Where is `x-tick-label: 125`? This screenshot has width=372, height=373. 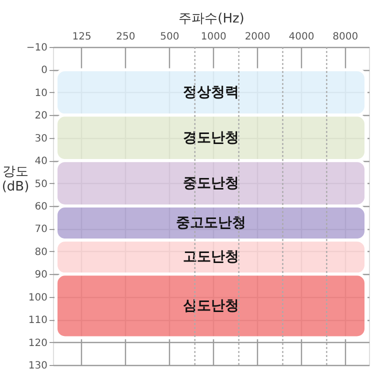
x-tick-label: 125 is located at coordinates (82, 37).